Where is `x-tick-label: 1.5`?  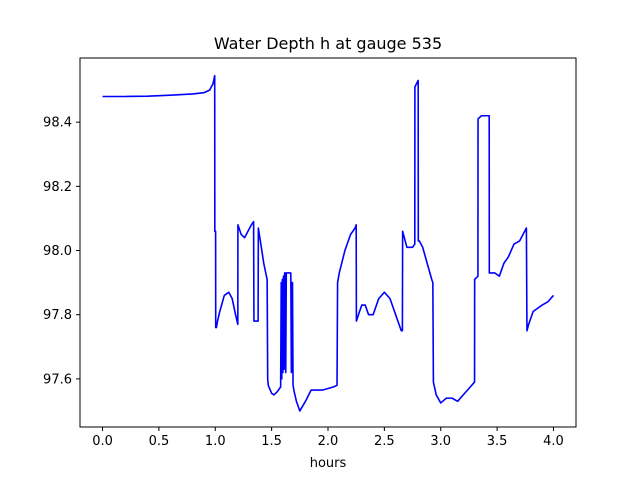
x-tick-label: 1.5 is located at coordinates (271, 441).